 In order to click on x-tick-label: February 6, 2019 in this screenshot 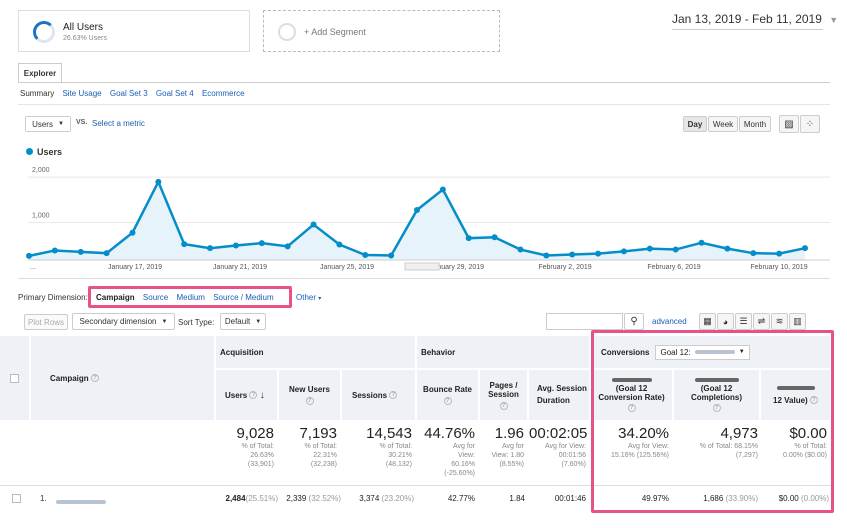, I will do `click(673, 267)`.